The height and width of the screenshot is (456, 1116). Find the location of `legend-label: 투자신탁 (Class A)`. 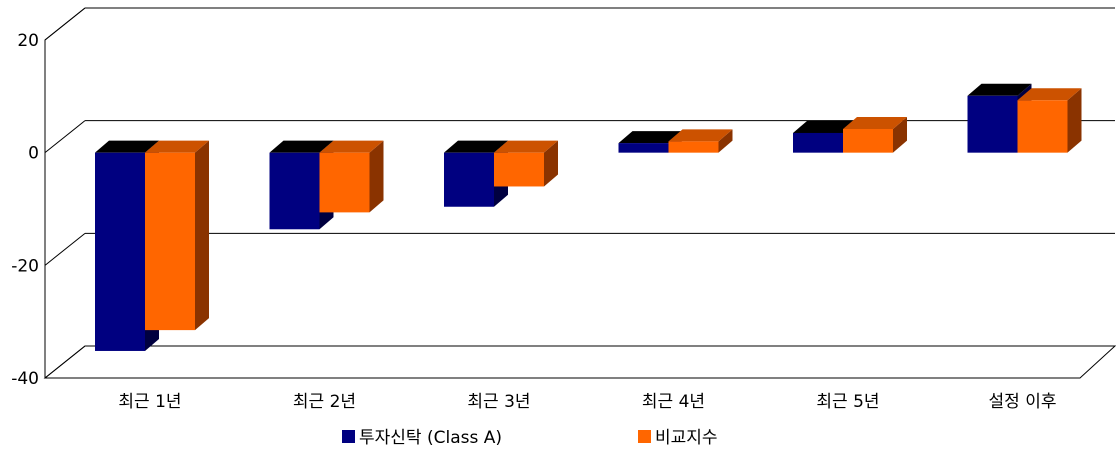

legend-label: 투자신탁 (Class A) is located at coordinates (430, 438).